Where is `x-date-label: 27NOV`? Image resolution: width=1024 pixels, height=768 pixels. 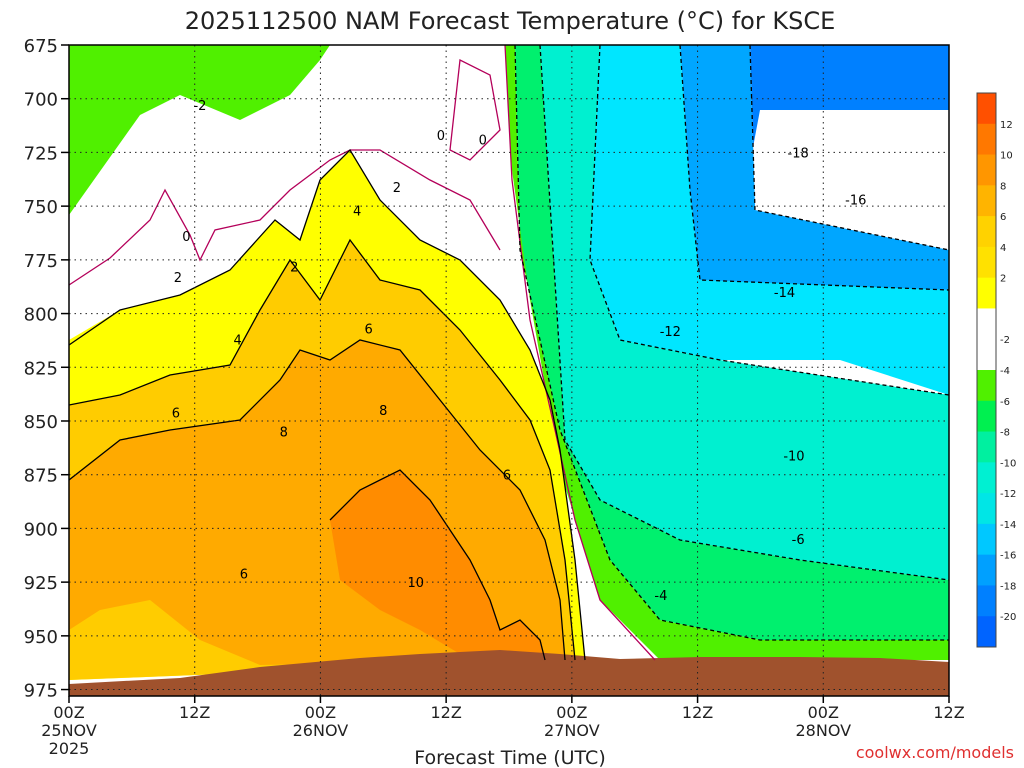
x-date-label: 27NOV is located at coordinates (572, 730).